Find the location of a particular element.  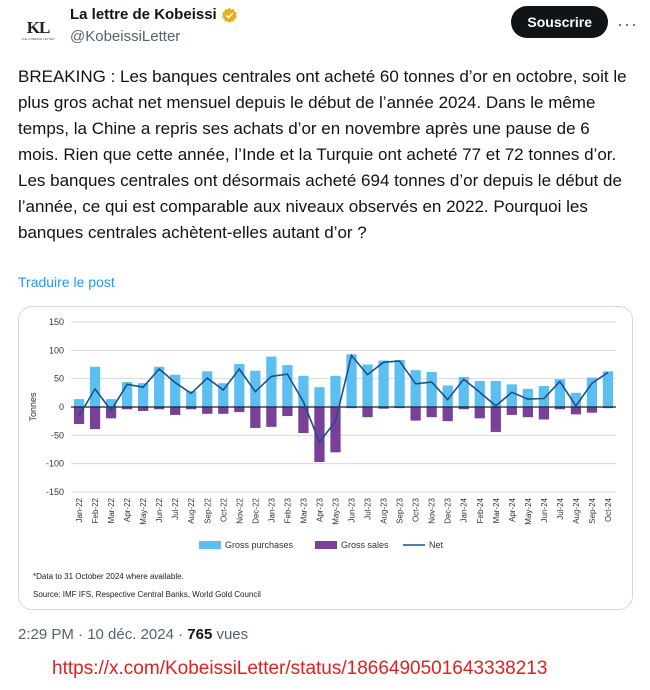

x-tick-label: Apr-24 is located at coordinates (512, 509).